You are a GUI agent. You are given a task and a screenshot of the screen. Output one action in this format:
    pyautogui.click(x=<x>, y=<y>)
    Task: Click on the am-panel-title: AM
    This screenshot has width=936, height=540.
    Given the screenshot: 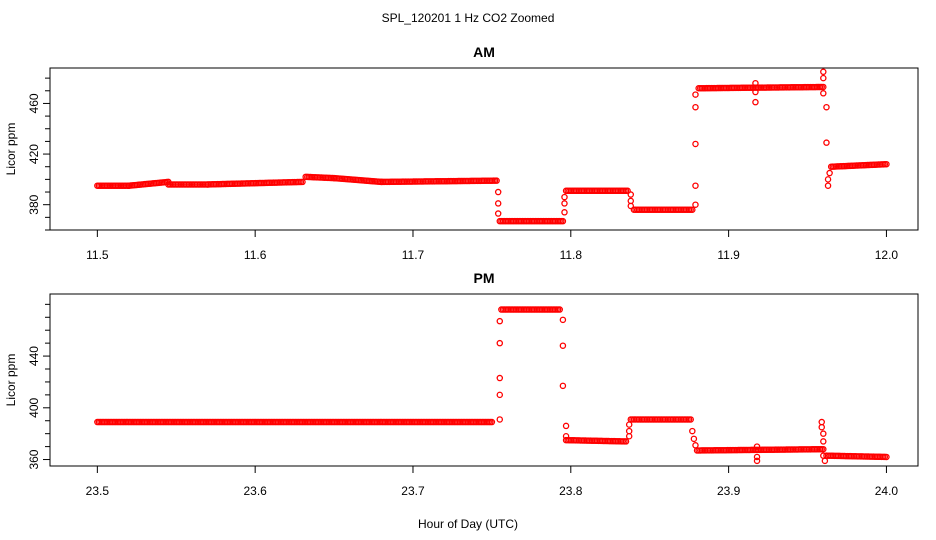 What is the action you would take?
    pyautogui.click(x=484, y=52)
    